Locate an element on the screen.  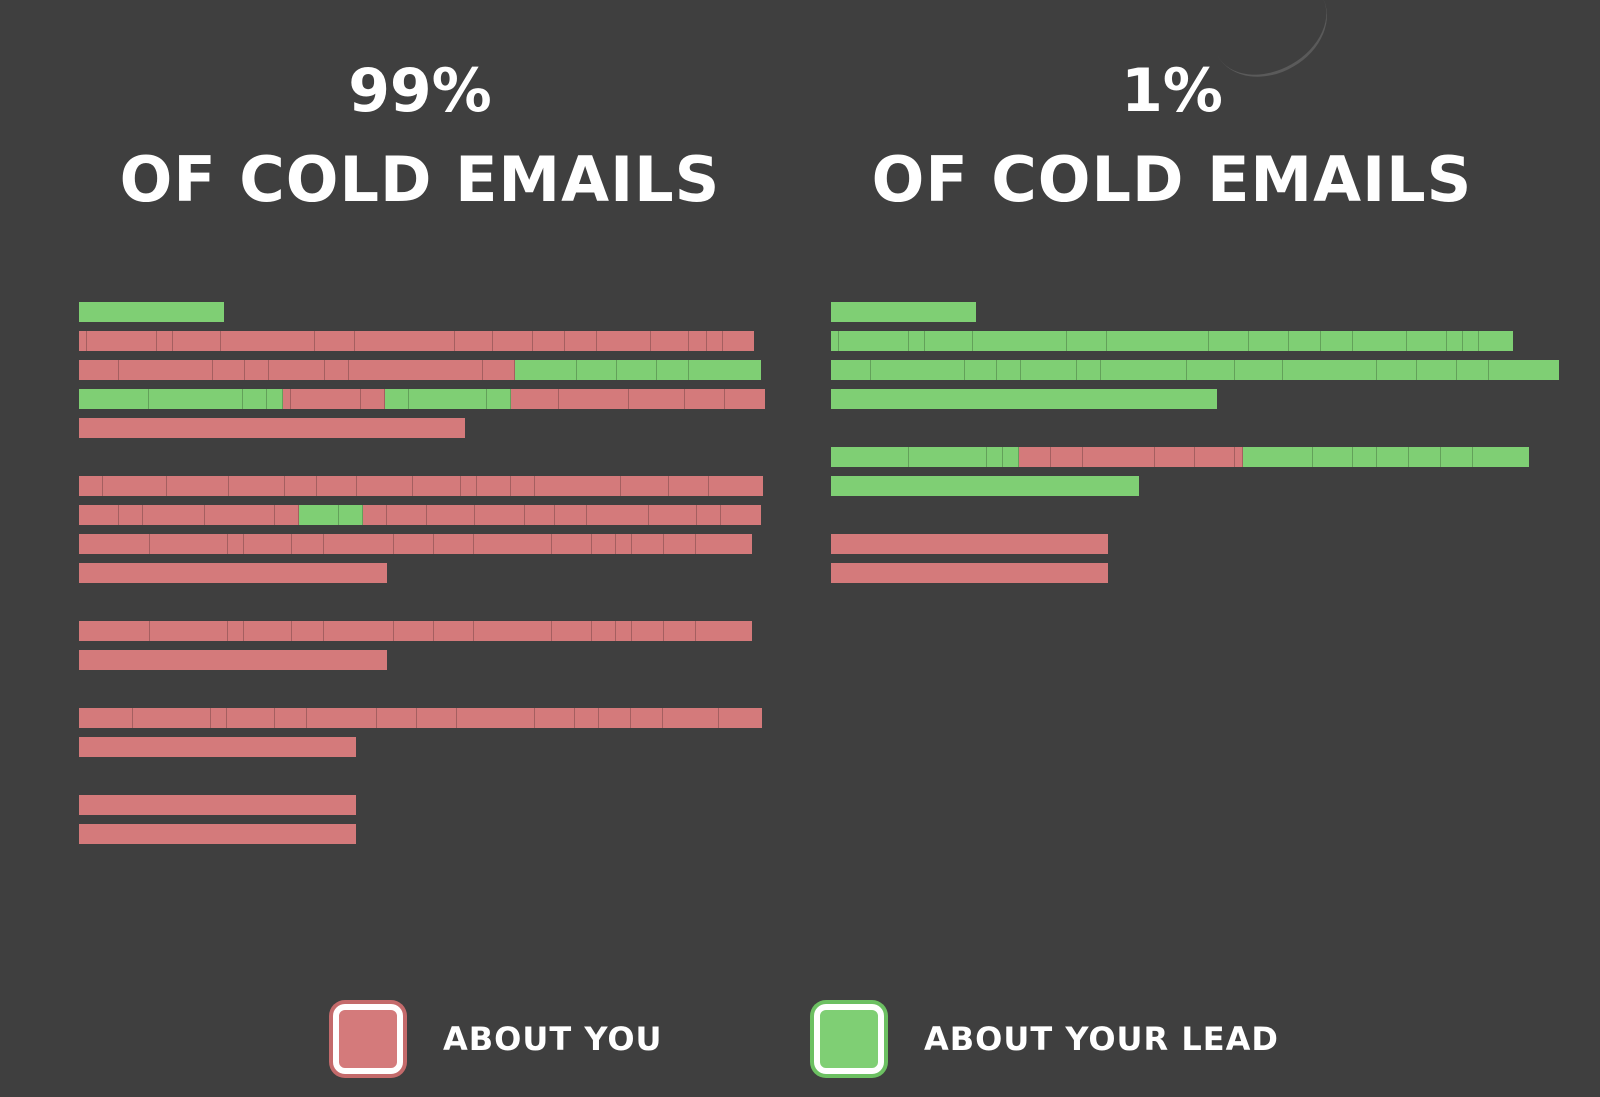
left-subtitle: OF COLD EMAILS is located at coordinates (420, 179).